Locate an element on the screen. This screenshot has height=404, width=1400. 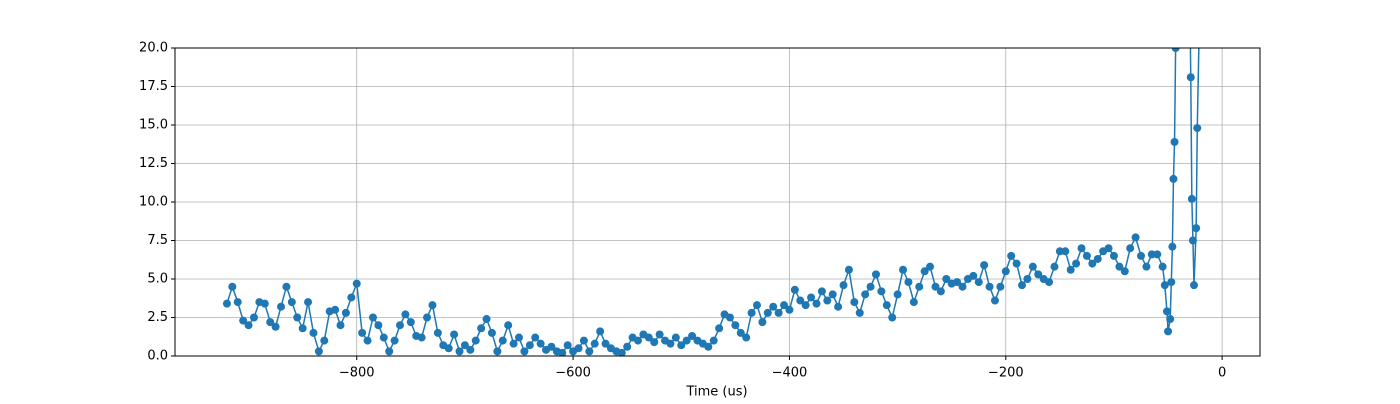
y-tick-label: 10.0 is located at coordinates (153, 202).